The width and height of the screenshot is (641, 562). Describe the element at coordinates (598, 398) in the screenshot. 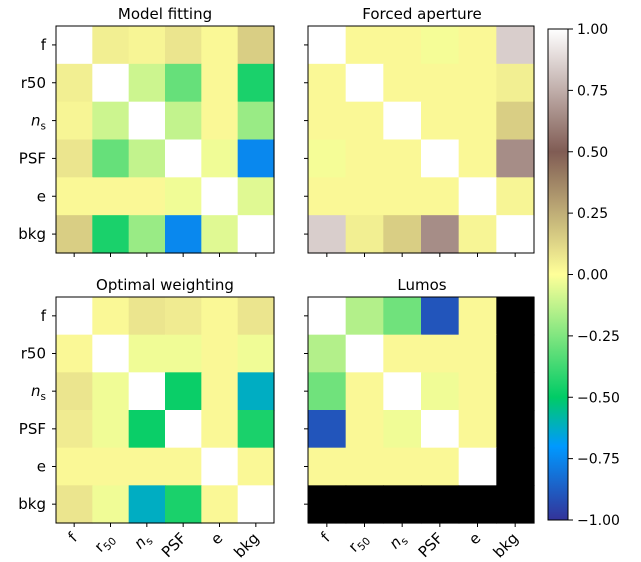

I see `colorbar-tick-label: −0.50` at that location.